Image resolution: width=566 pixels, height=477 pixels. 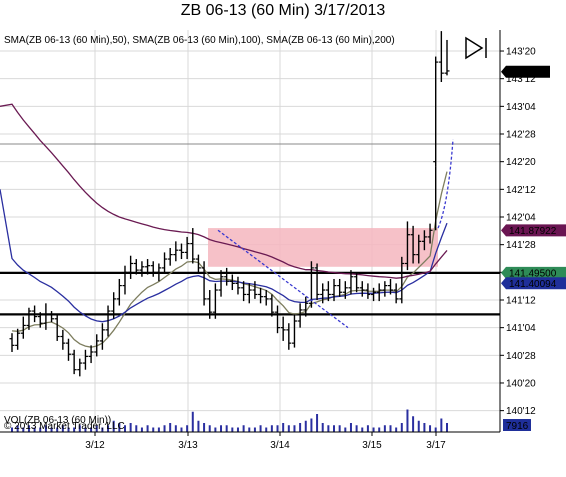 I want to click on x-tick-label: 3/14, so click(x=280, y=445).